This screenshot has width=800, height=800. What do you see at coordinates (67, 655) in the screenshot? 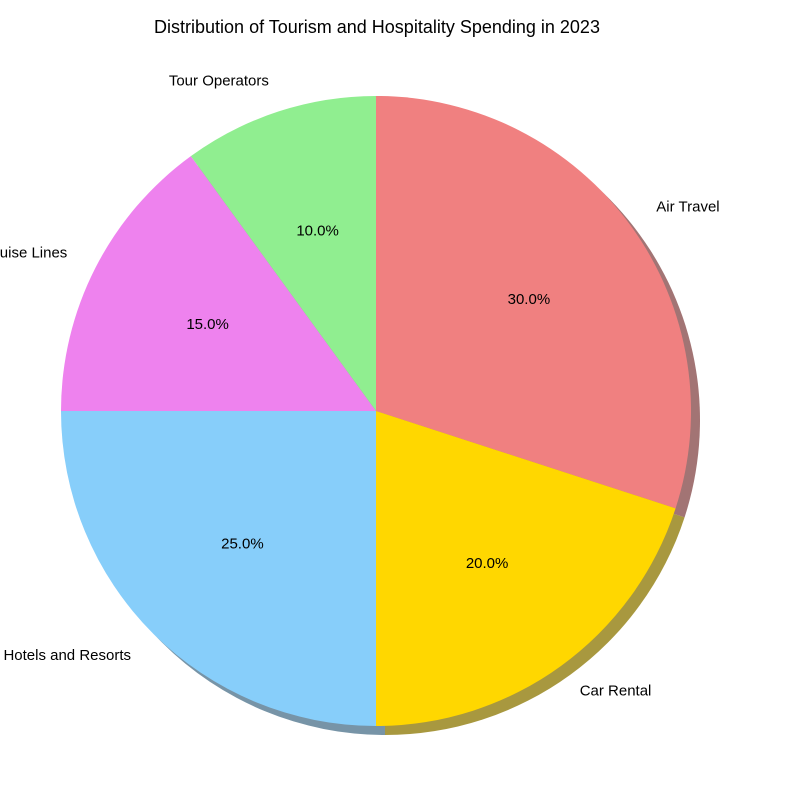
I see `slice-label-hotels-and-resorts: Hotels and Resorts` at bounding box center [67, 655].